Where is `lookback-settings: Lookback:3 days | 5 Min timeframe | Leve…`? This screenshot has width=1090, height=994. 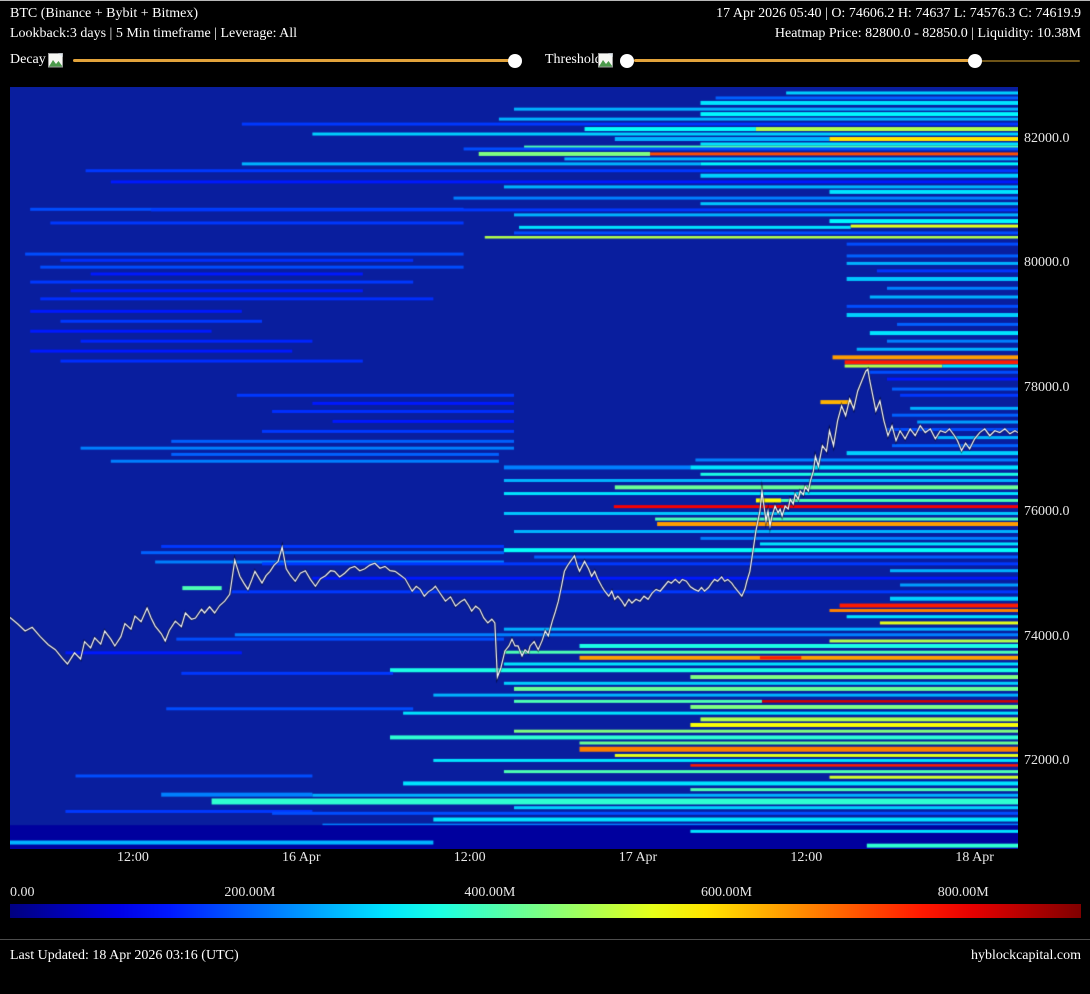 lookback-settings: Lookback:3 days | 5 Min timeframe | Leve… is located at coordinates (154, 33).